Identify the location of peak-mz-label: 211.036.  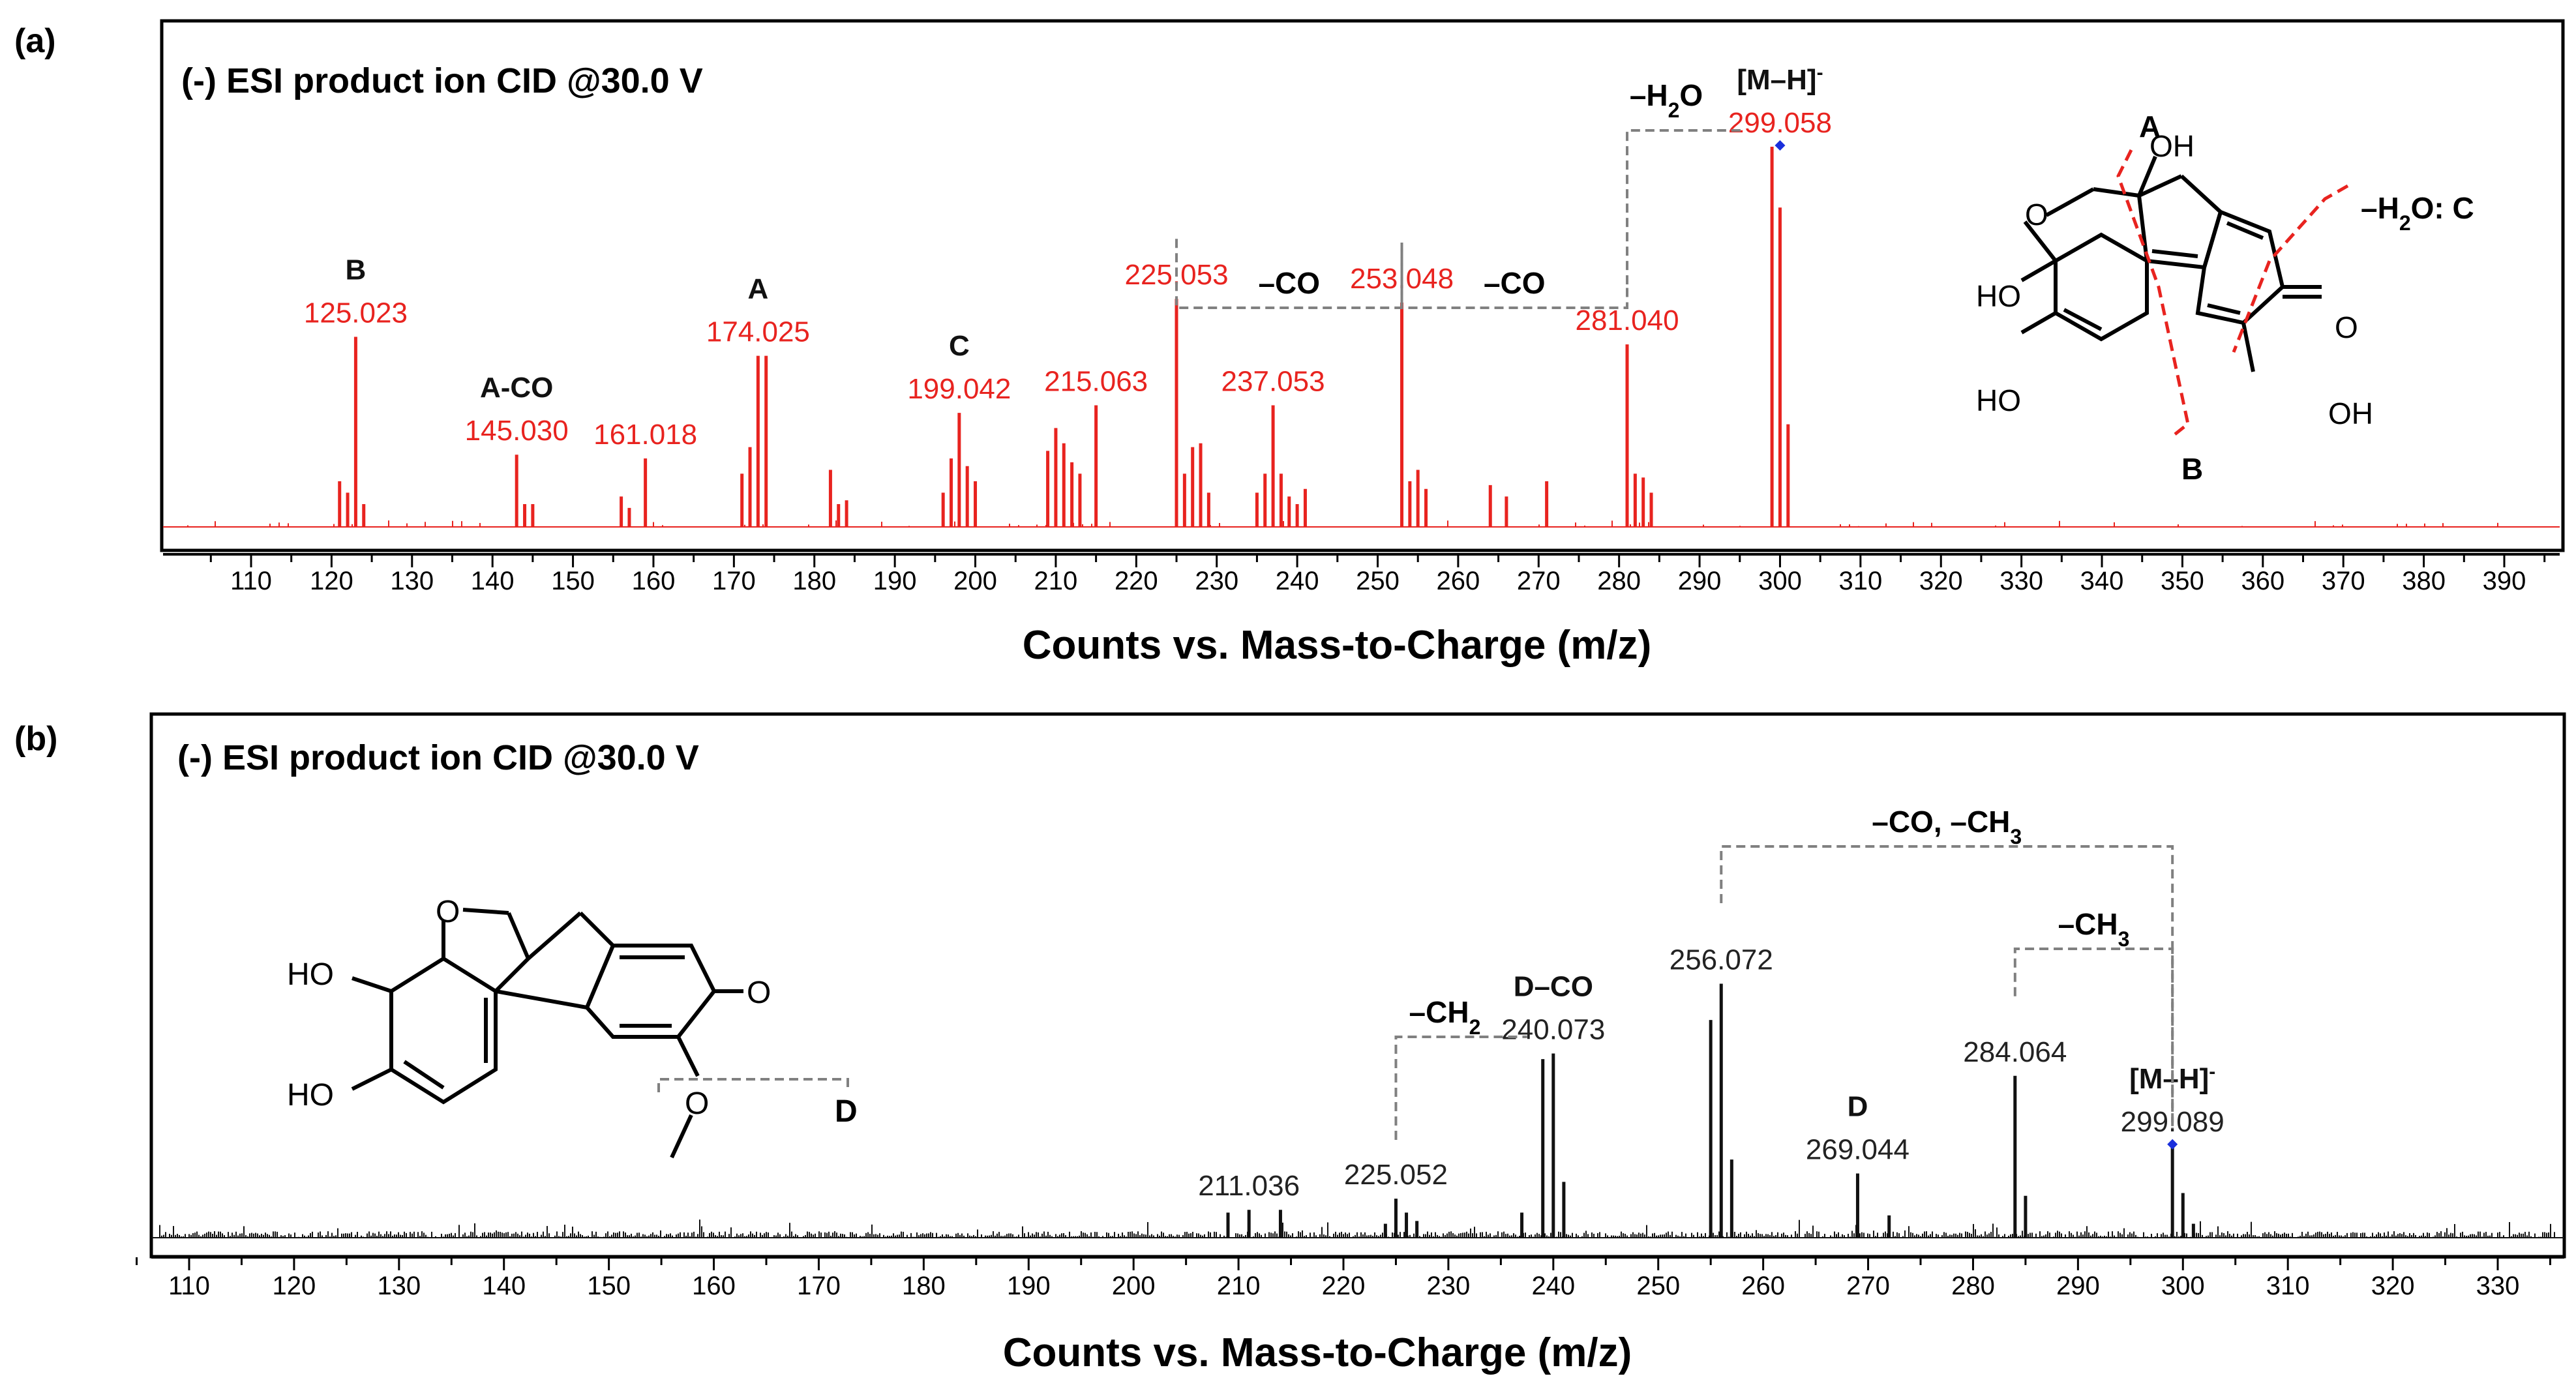
(1249, 1186).